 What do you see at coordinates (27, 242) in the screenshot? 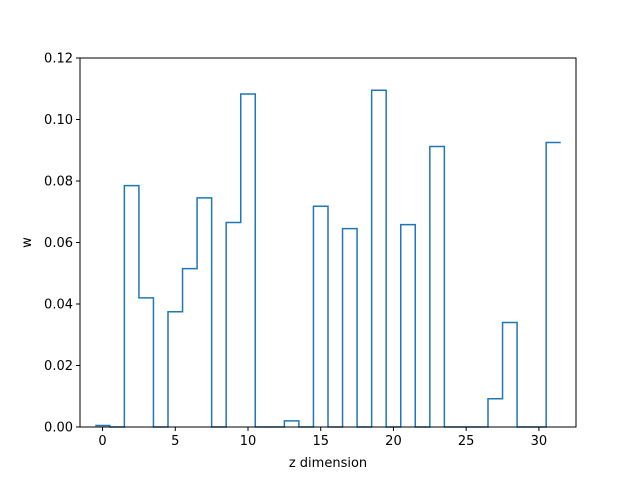
I see `y-axis-label: w` at bounding box center [27, 242].